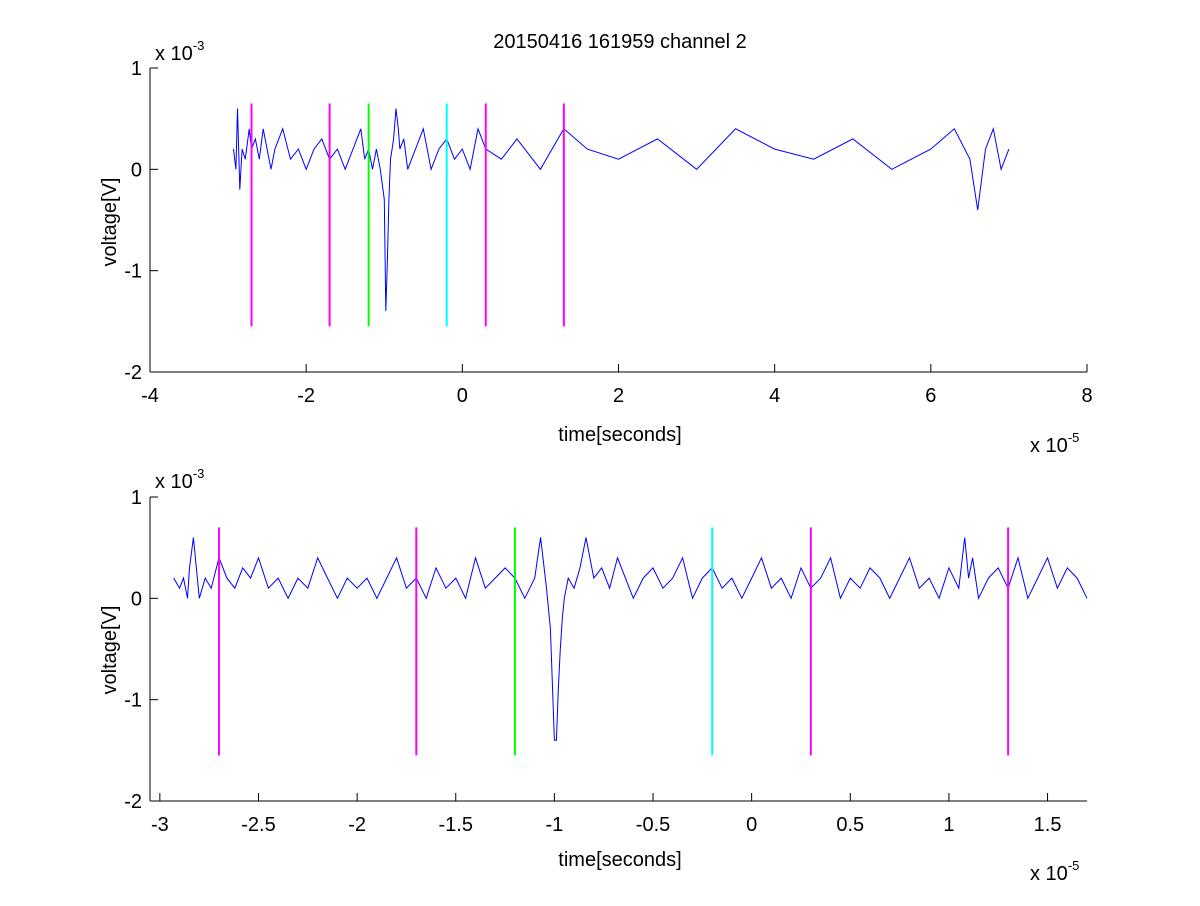 The height and width of the screenshot is (906, 1200). What do you see at coordinates (554, 825) in the screenshot?
I see `x-tick-label: -1` at bounding box center [554, 825].